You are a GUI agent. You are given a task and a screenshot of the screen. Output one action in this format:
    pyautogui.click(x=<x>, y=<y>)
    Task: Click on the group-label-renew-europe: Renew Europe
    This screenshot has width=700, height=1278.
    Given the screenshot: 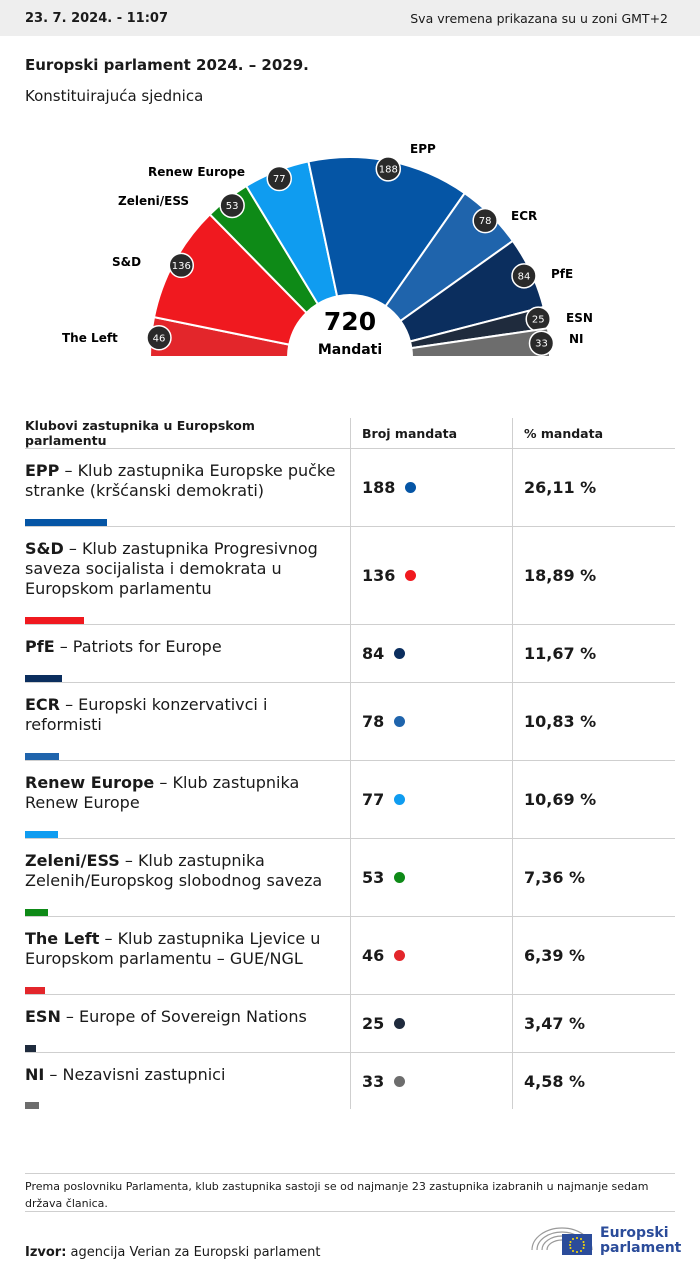 What is the action you would take?
    pyautogui.click(x=196, y=172)
    